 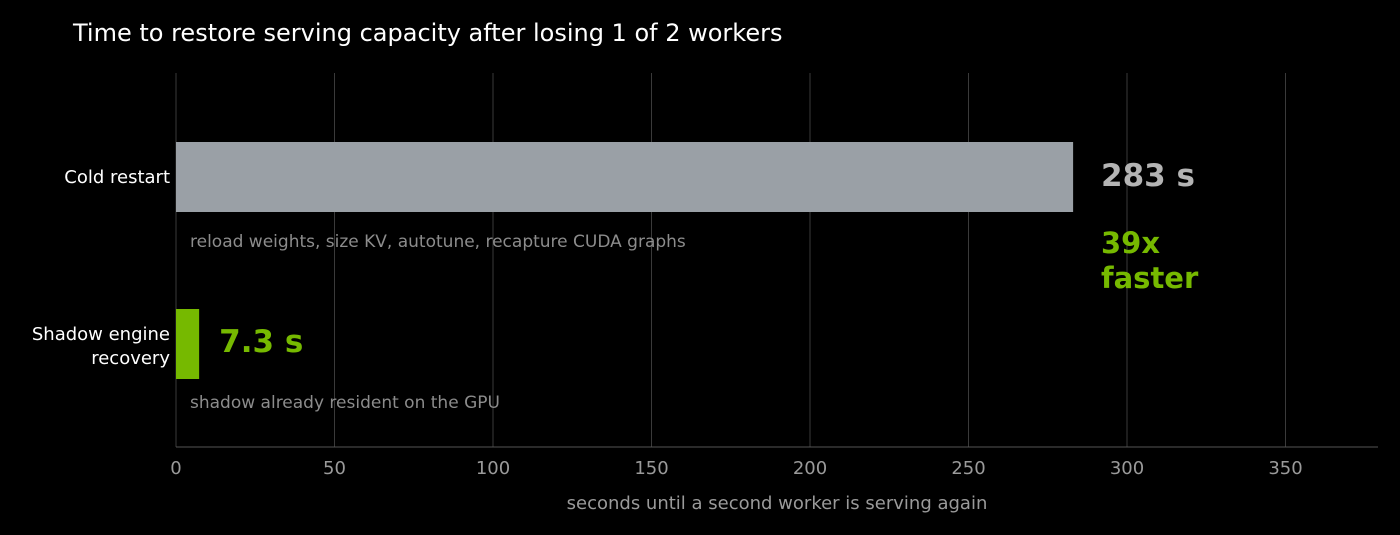 What do you see at coordinates (175, 468) in the screenshot?
I see `x-tick-0: 0` at bounding box center [175, 468].